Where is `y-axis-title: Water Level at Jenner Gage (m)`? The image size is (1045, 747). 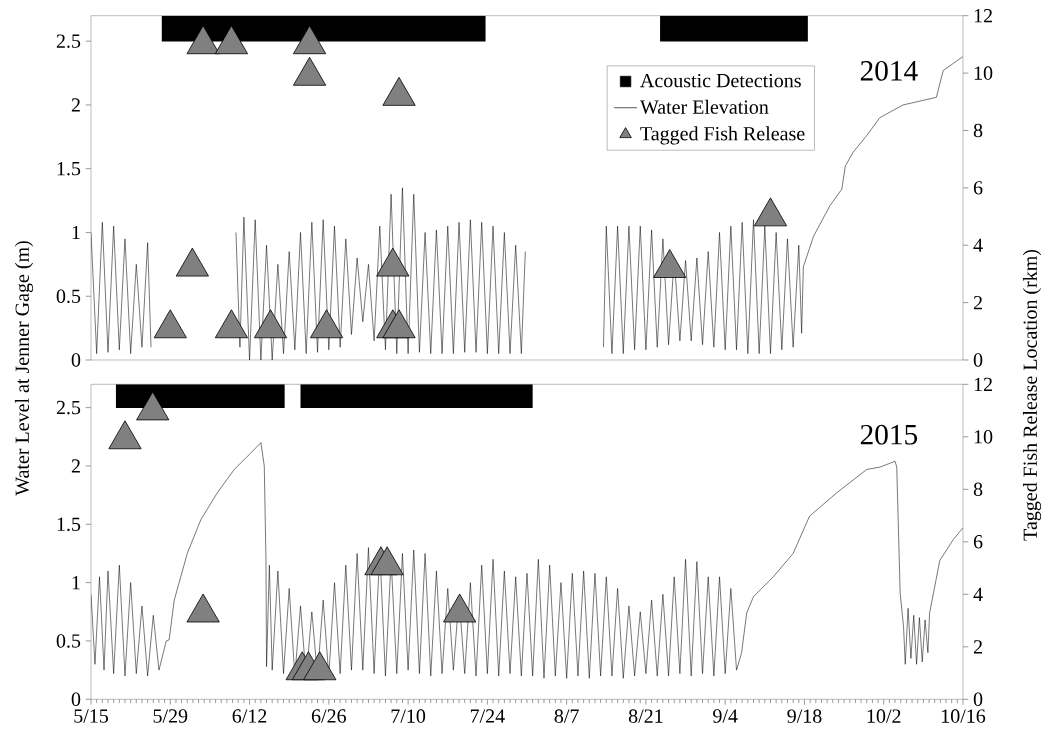
y-axis-title: Water Level at Jenner Gage (m) is located at coordinates (24, 368).